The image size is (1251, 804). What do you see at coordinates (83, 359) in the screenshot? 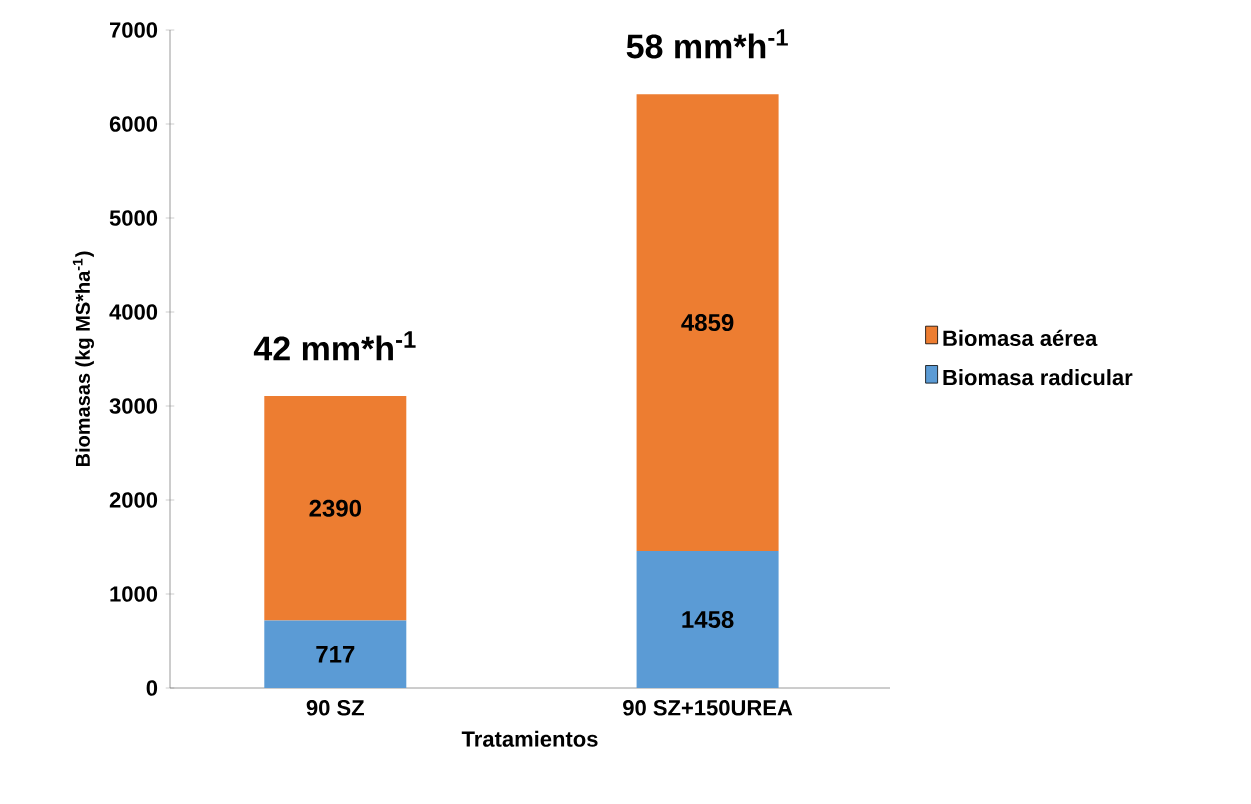
I see `y-axis-title: Biomasas (kg MS*ha$^{-1}$)` at bounding box center [83, 359].